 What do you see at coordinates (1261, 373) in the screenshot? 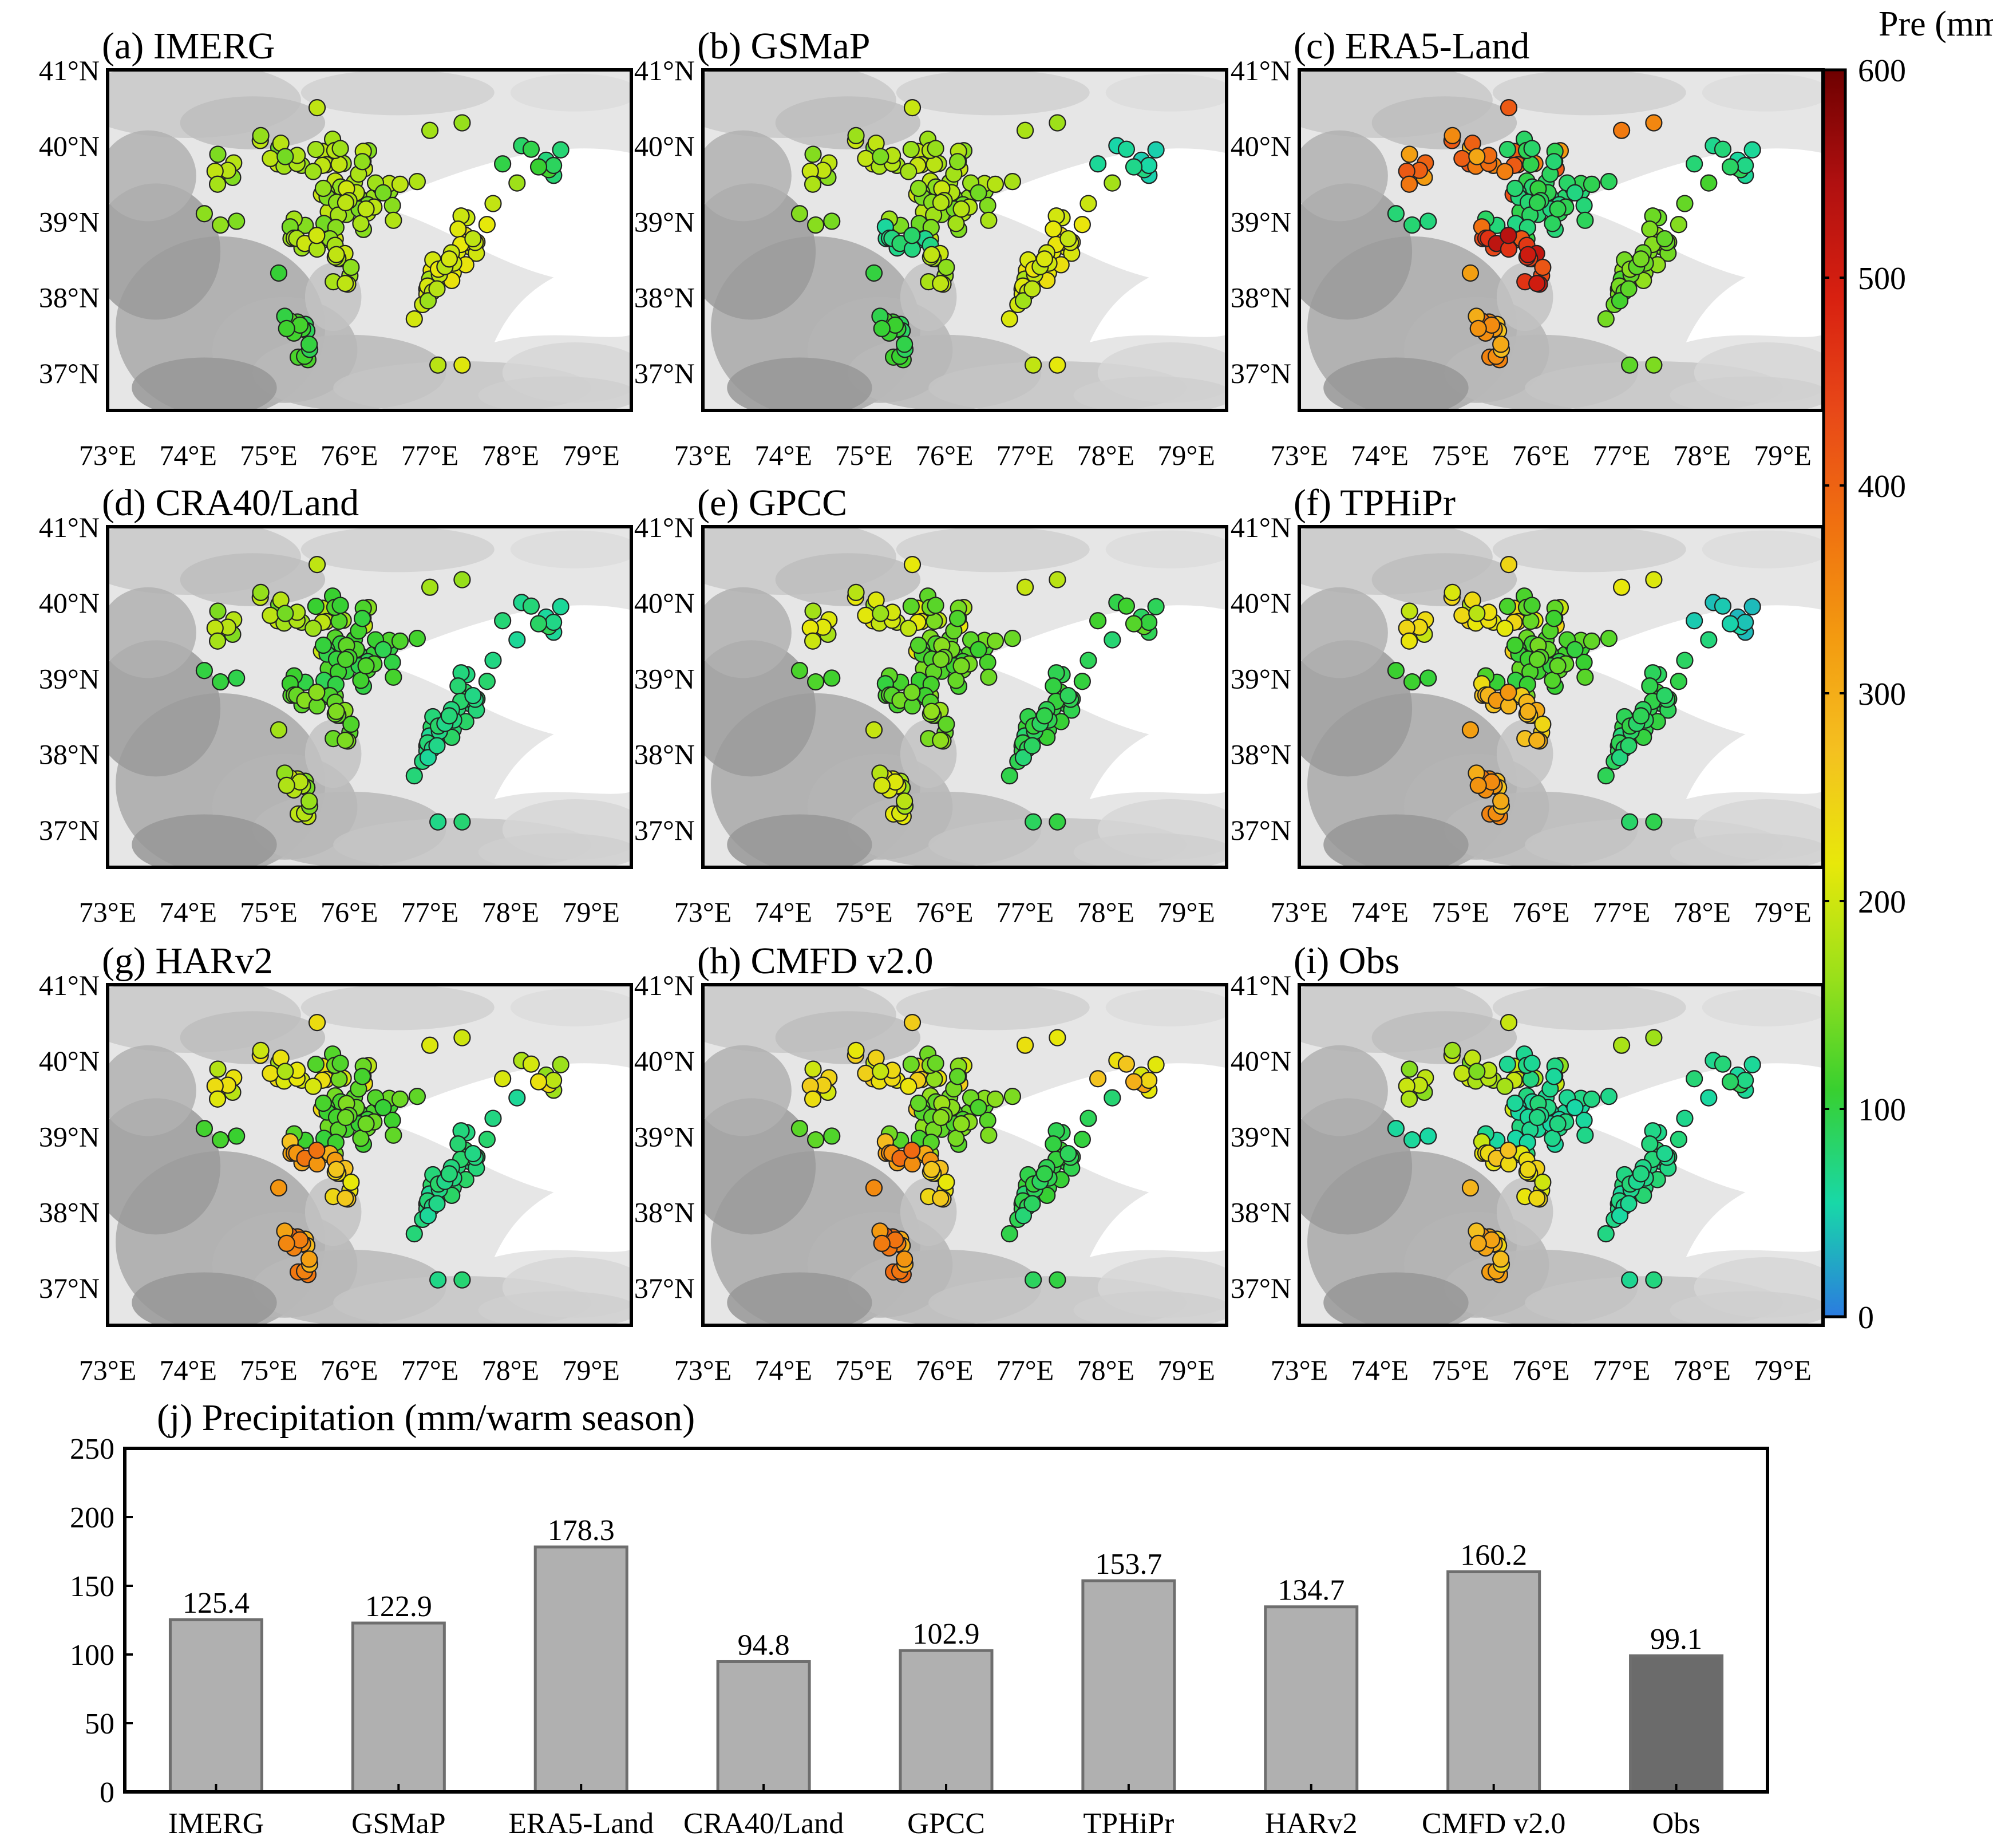
I see `lat-tick-label: 37°N` at bounding box center [1261, 373].